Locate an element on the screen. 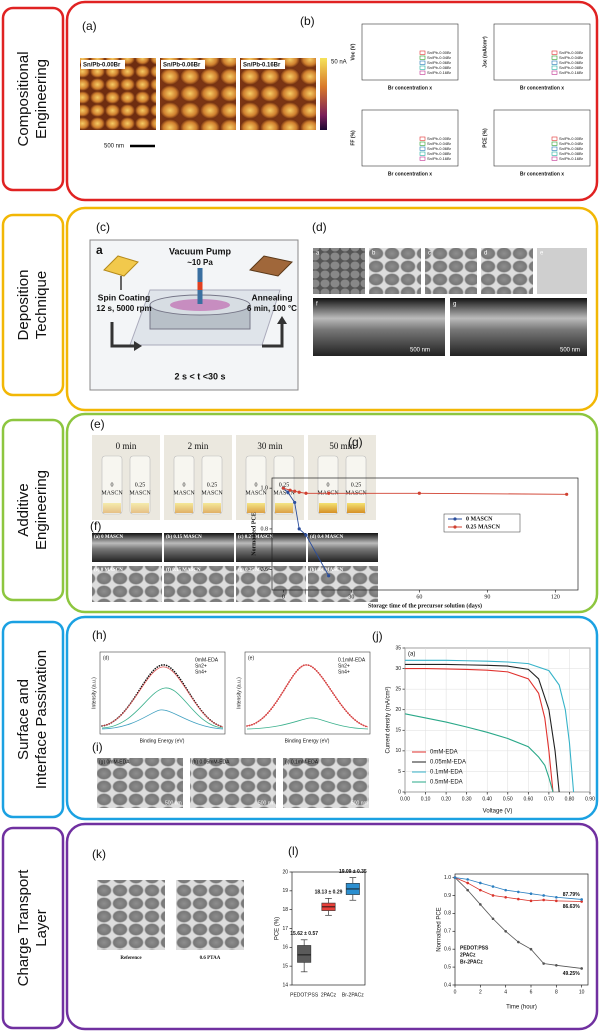 This screenshot has width=600, height=1031. label-box is located at coordinates (183, 64).